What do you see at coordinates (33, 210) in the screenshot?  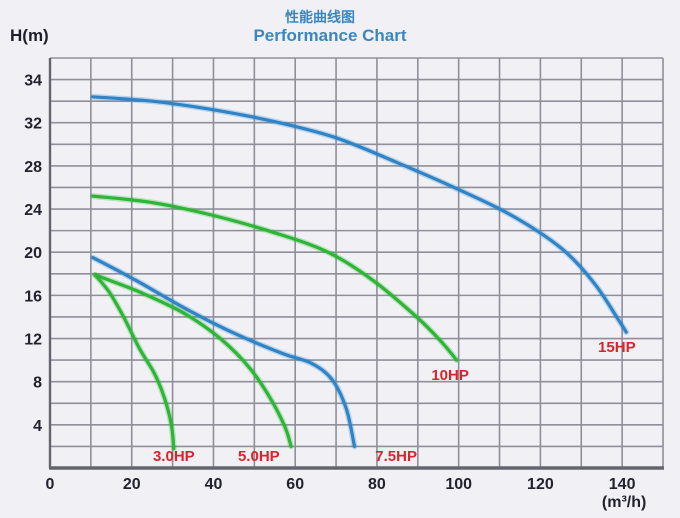 I see `y-tick-label: 24` at bounding box center [33, 210].